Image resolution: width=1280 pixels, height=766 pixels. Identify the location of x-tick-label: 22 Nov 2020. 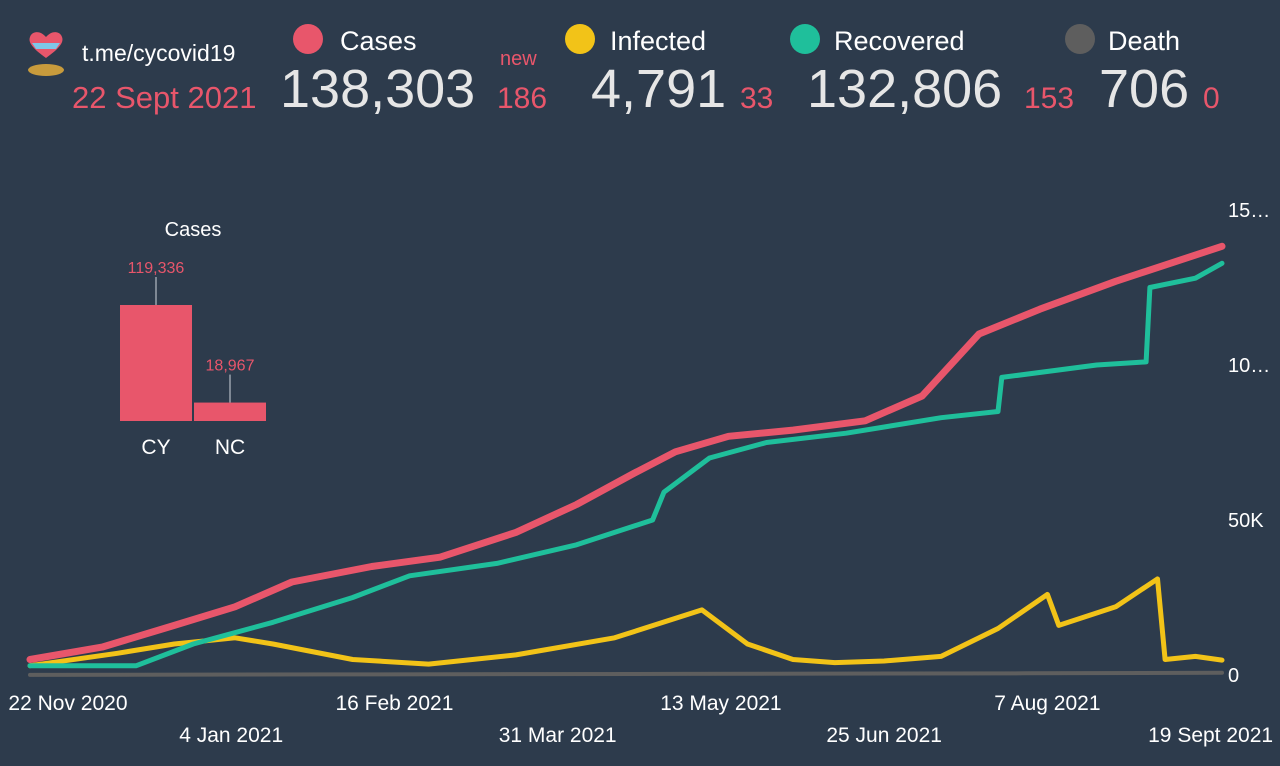
(67, 703).